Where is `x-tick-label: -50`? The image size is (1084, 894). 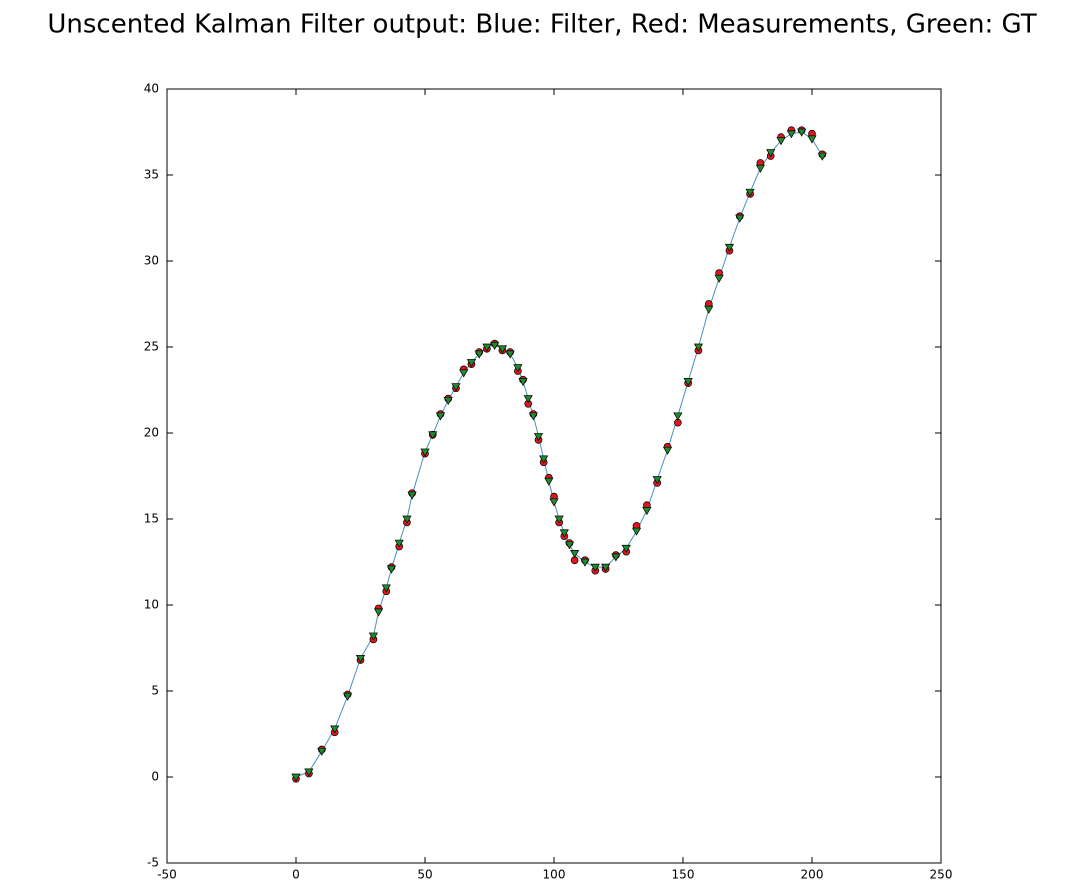 x-tick-label: -50 is located at coordinates (167, 875).